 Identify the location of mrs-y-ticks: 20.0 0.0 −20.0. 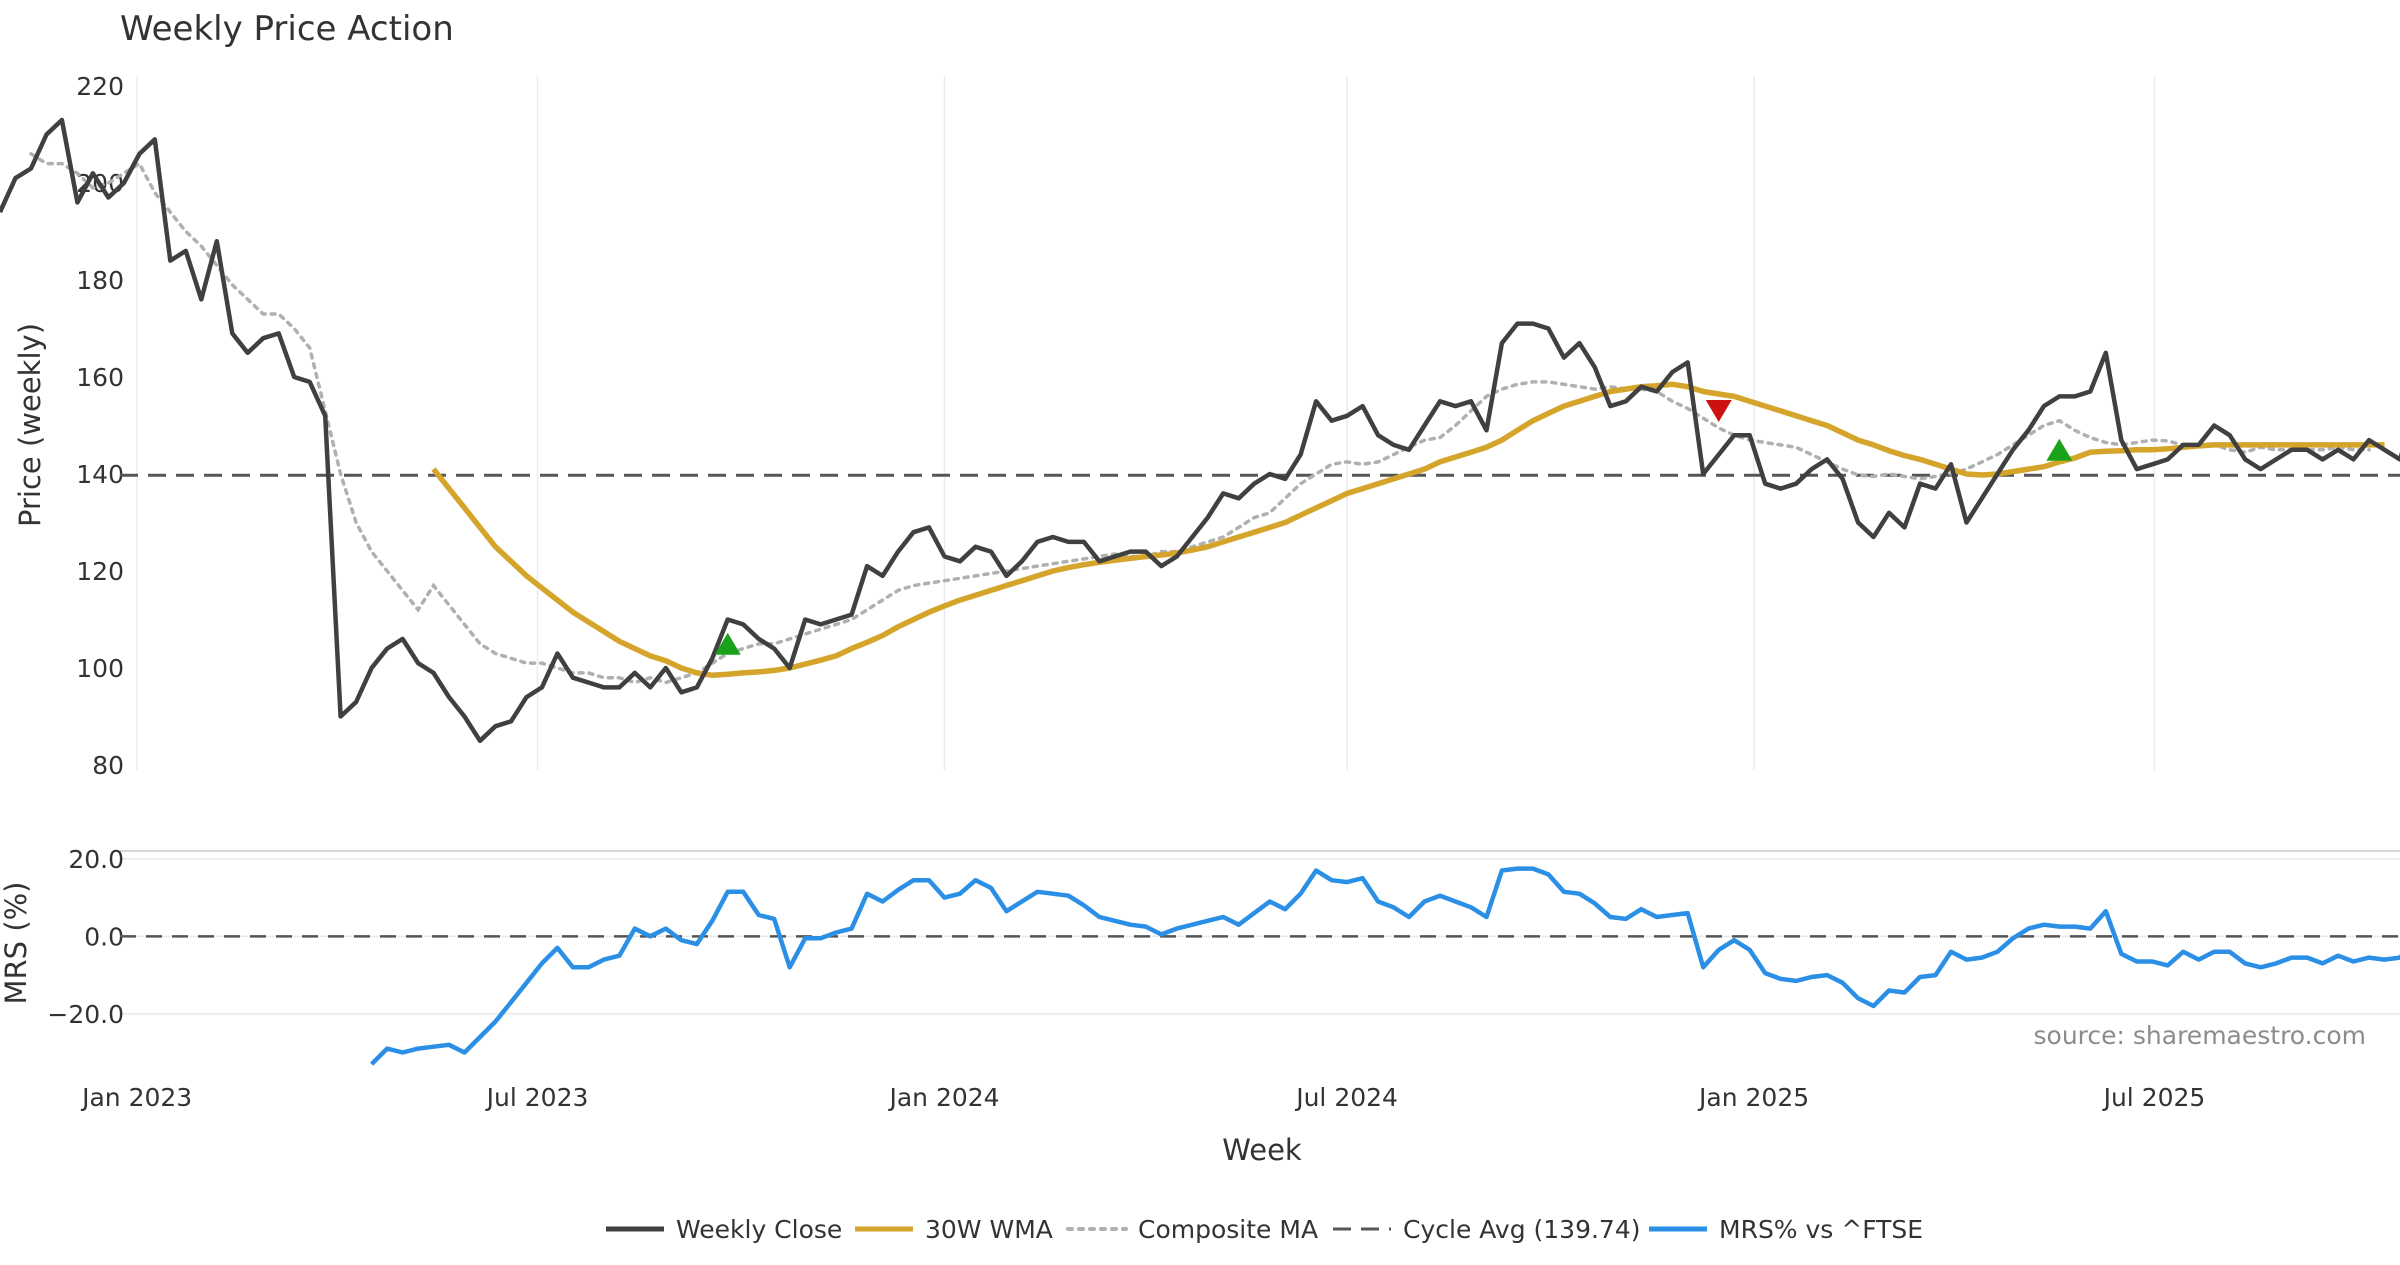
(85, 937).